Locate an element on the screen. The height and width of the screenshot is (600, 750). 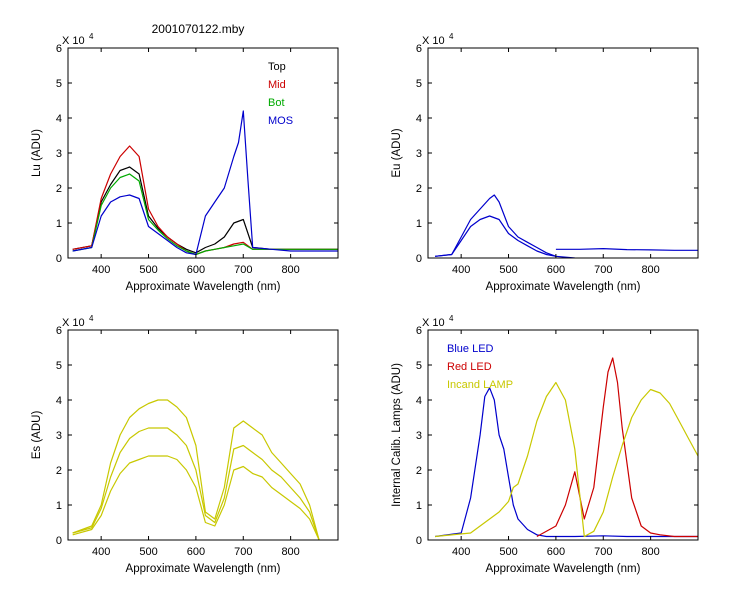
series-line-incand-lamp is located at coordinates (566, 459).